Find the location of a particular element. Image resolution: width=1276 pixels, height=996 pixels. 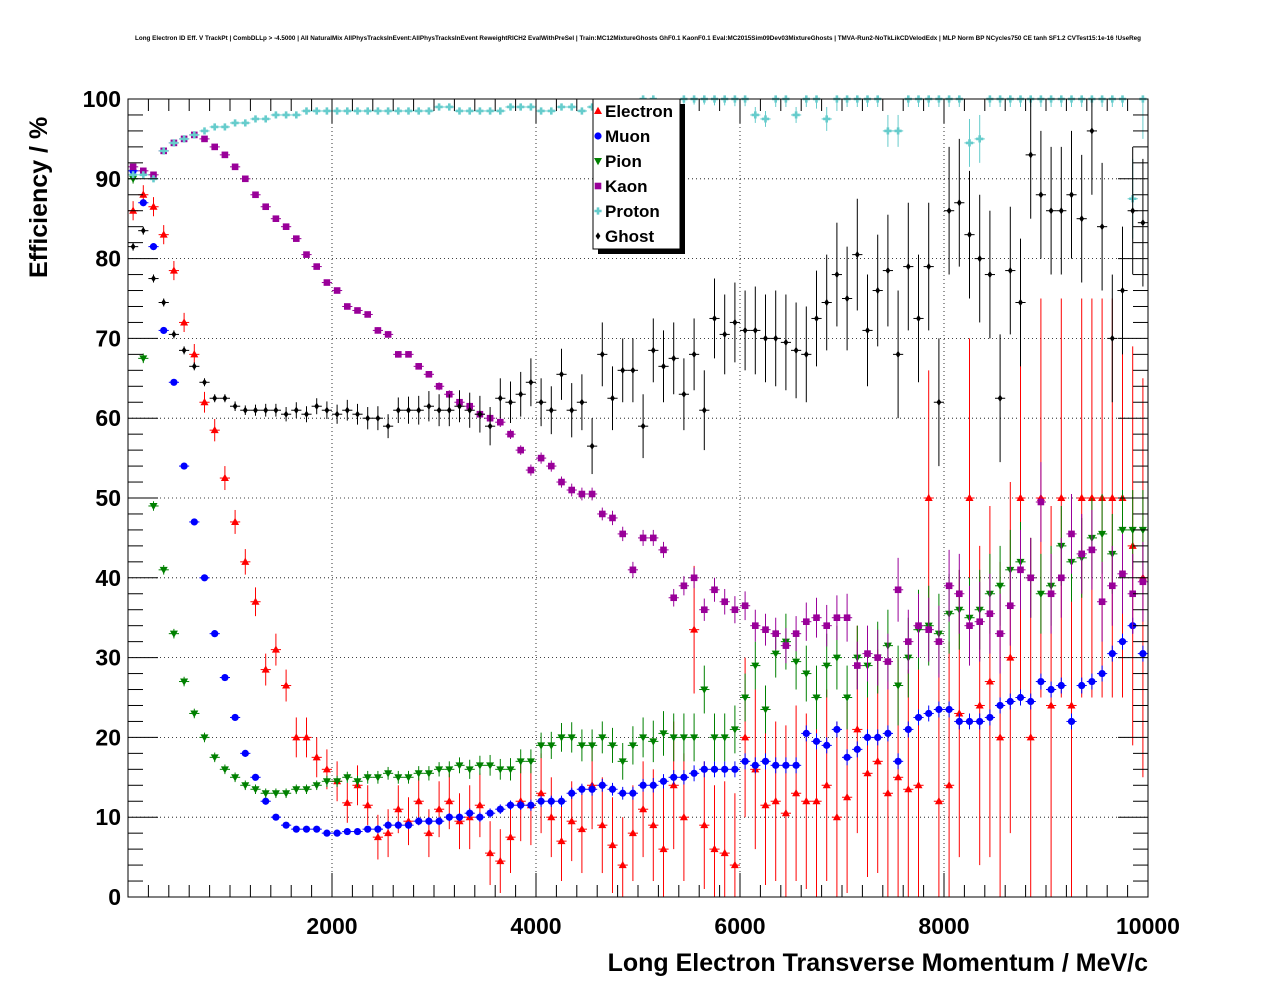

y-tick-label: 40 is located at coordinates (108, 578).